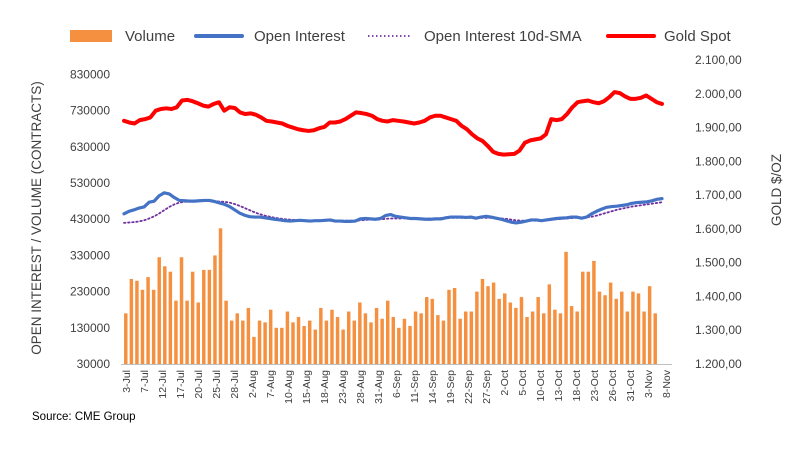 The width and height of the screenshot is (802, 454). I want to click on x-tick-label: 2-Oct, so click(505, 383).